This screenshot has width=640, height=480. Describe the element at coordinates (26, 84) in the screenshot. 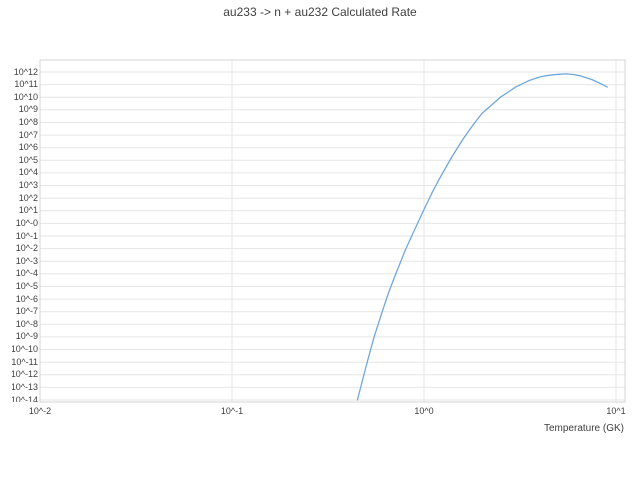

I see `y-tick-label: 10^11` at that location.